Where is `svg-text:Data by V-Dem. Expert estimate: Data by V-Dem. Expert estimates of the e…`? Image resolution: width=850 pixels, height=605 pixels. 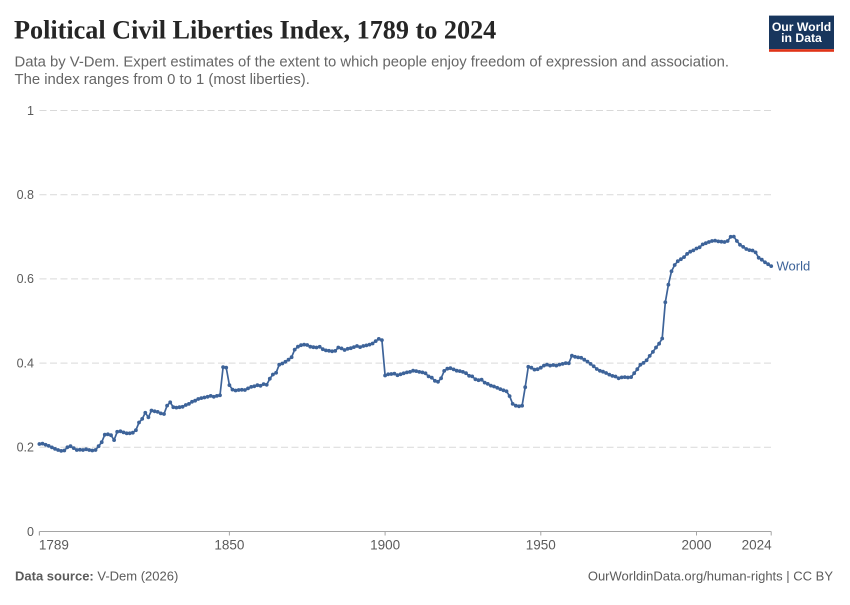 svg-text:Data by V-Dem. Expert estimate: Data by V-Dem. Expert estimates of the e… is located at coordinates (372, 63).